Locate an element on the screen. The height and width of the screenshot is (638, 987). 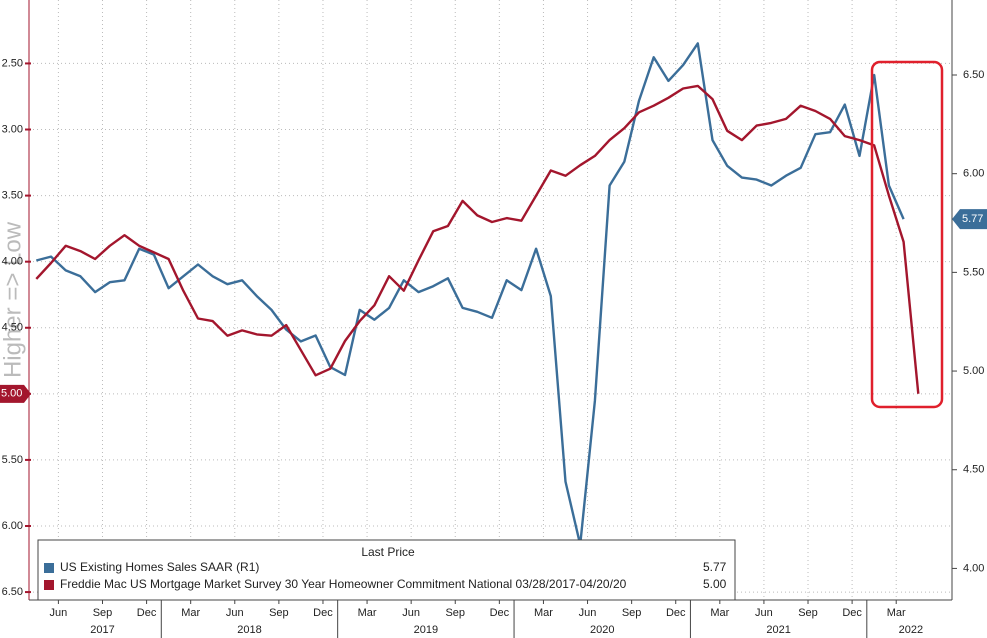
y-tick-label: 6.50 is located at coordinates (12, 592).